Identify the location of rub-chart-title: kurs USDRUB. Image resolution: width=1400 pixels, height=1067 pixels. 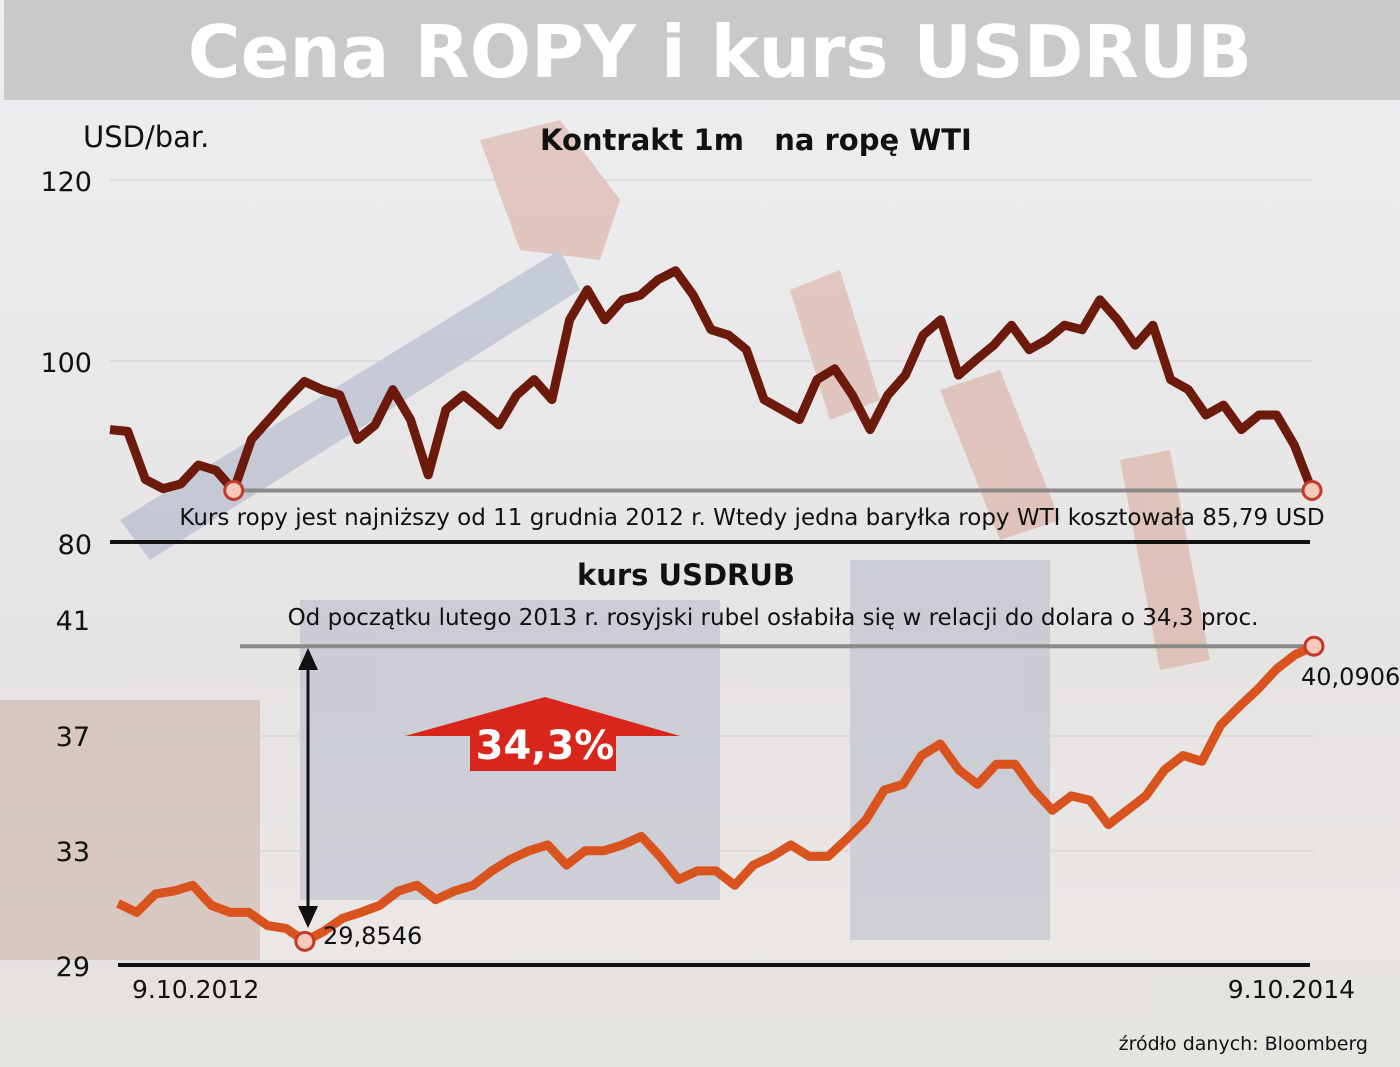
(686, 575).